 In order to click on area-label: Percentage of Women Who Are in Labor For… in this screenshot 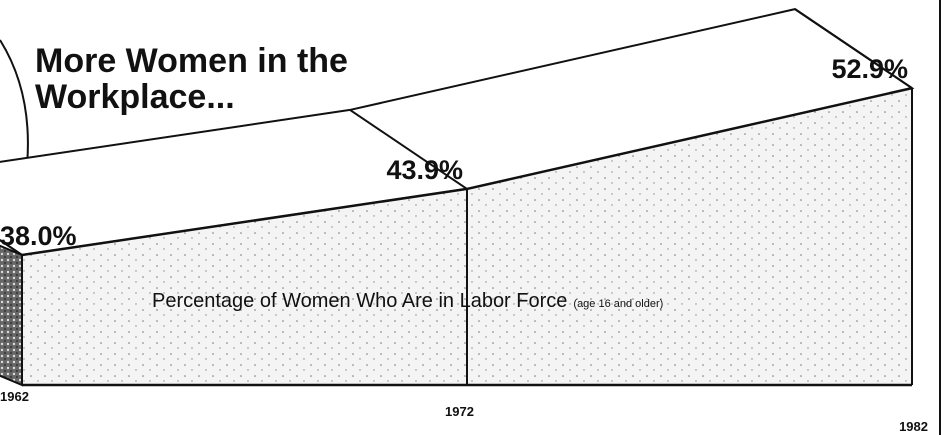, I will do `click(407, 301)`.